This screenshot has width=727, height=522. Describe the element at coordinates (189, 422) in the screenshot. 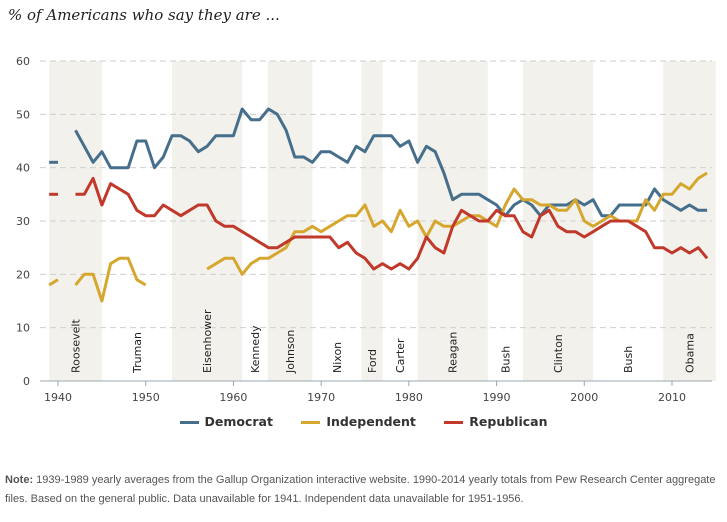

I see `legend-swatch-democrat` at that location.